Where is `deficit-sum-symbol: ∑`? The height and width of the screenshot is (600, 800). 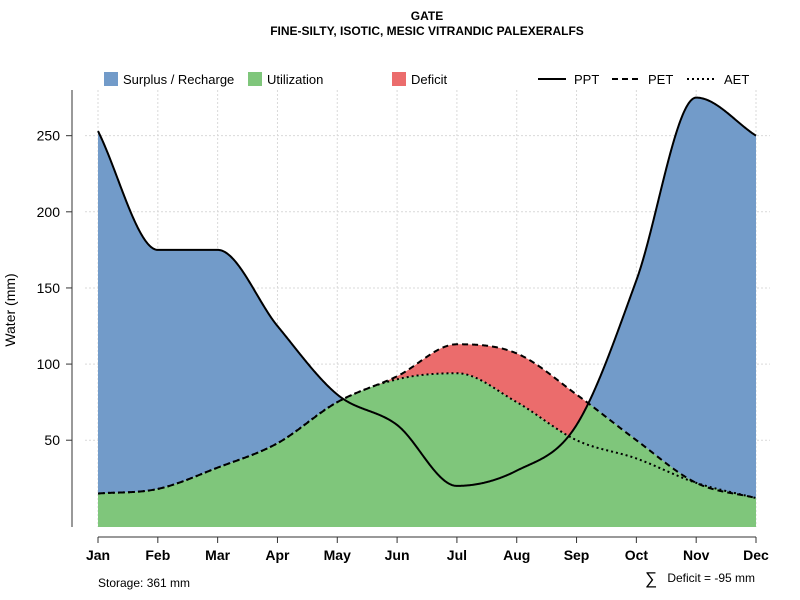
deficit-sum-symbol: ∑ is located at coordinates (651, 578).